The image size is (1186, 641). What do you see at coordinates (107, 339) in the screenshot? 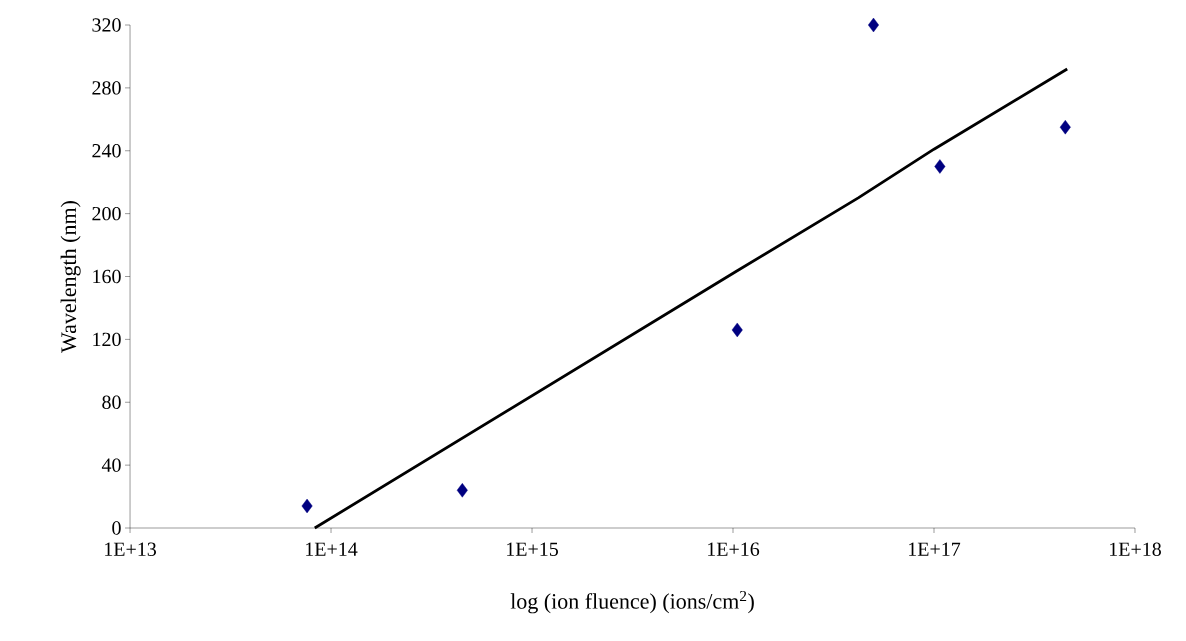
I see `y-tick-label: 120` at bounding box center [107, 339].